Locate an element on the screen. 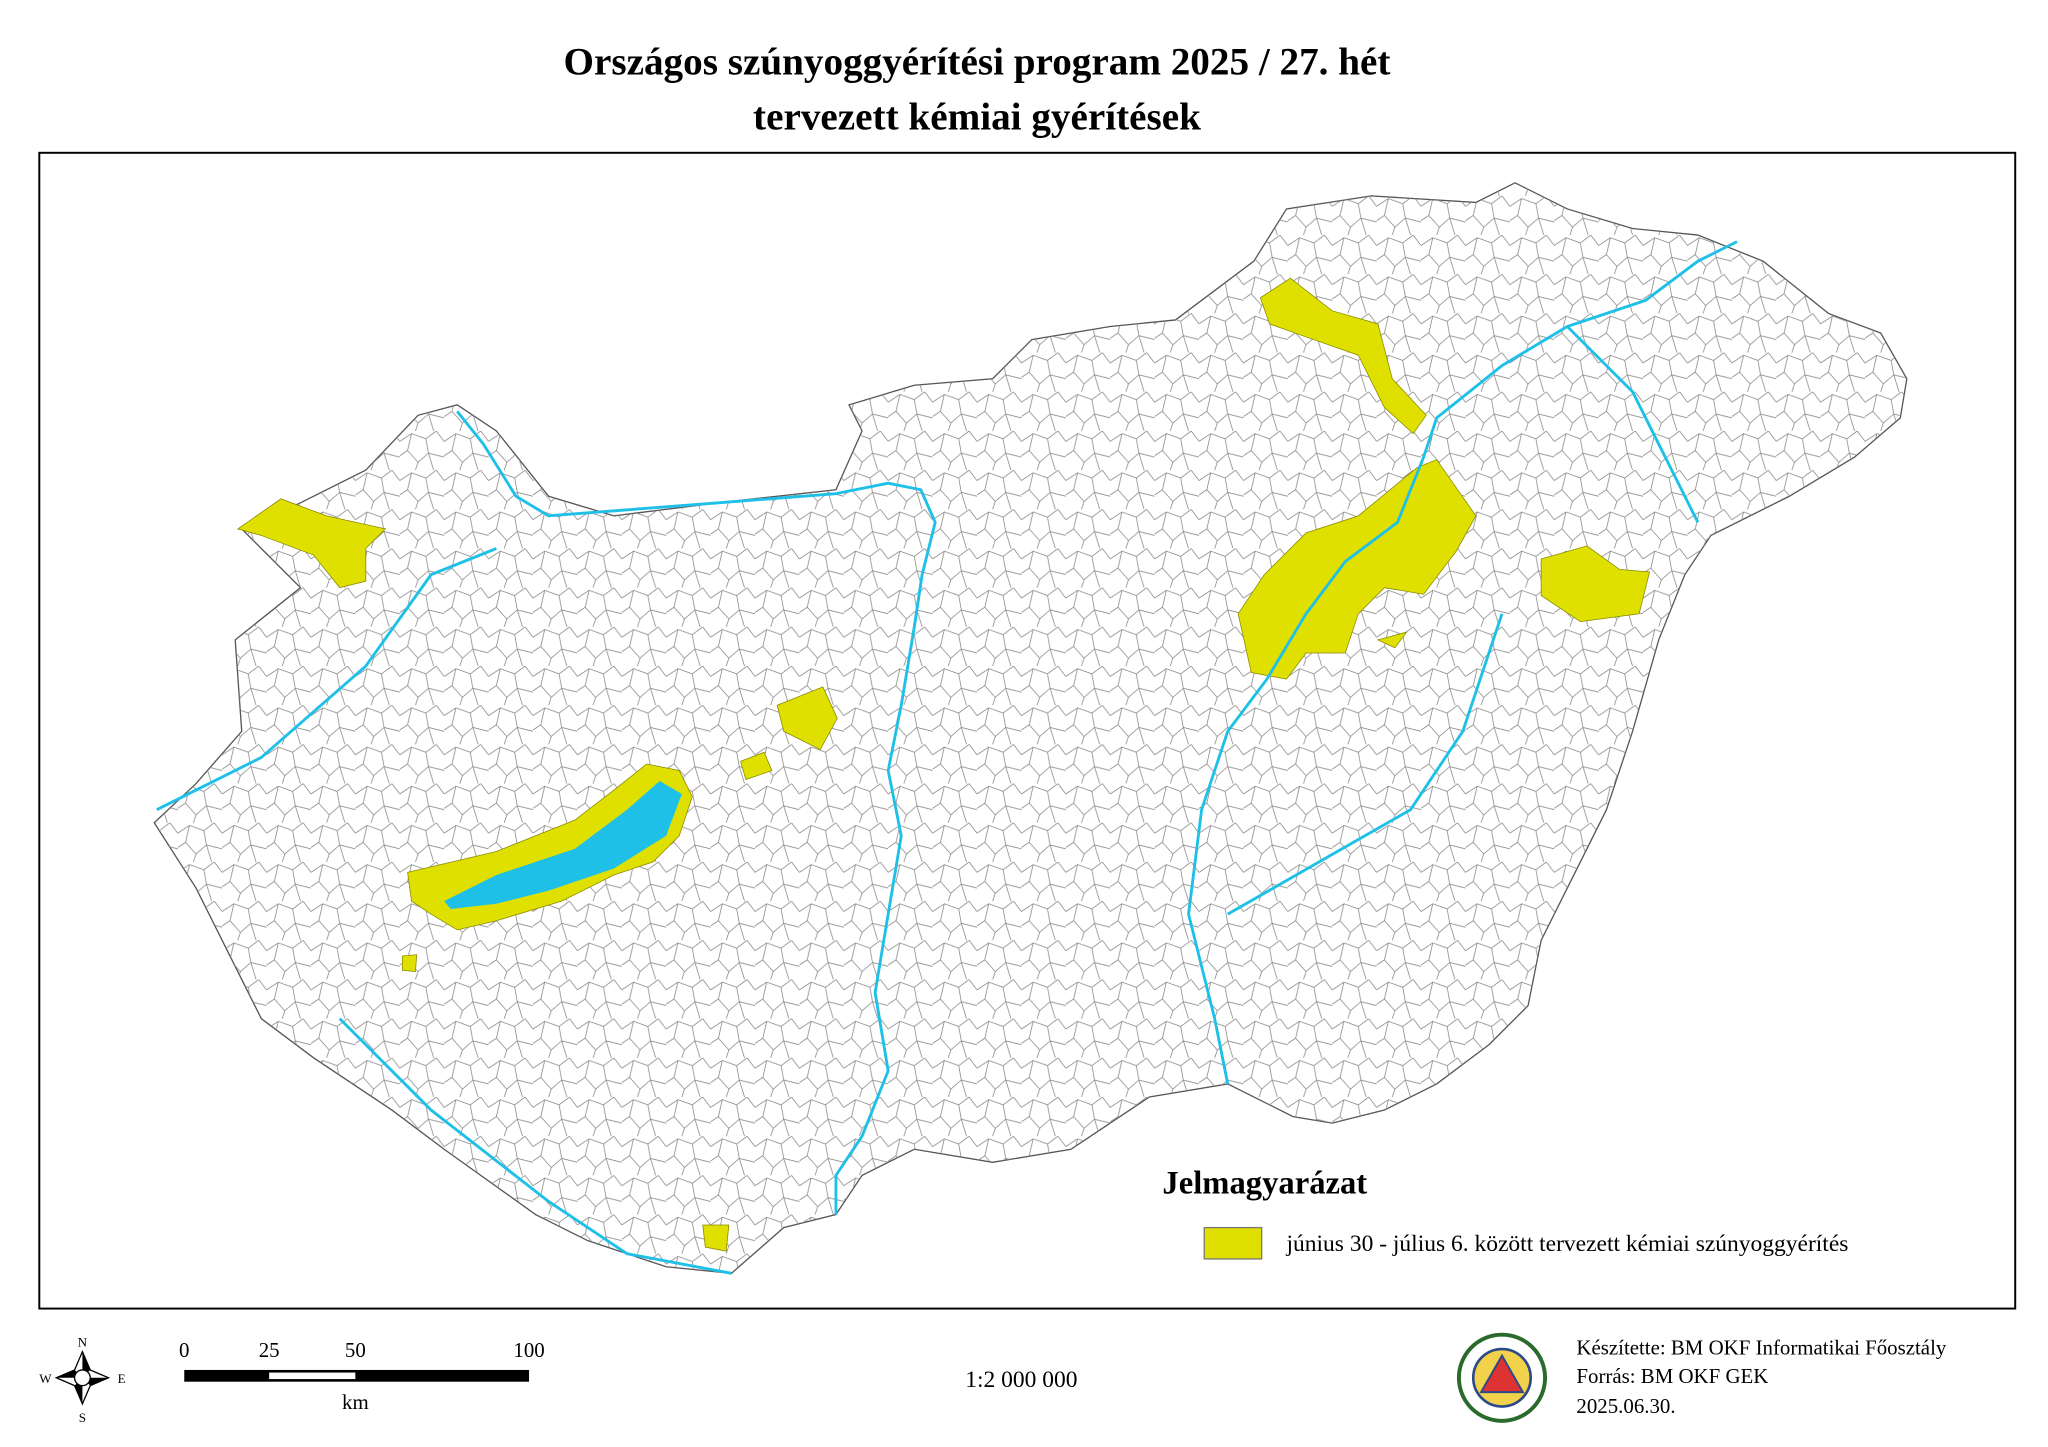 Image resolution: width=2048 pixels, height=1447 pixels. credit-date: 2025.06.30. is located at coordinates (1625, 1406).